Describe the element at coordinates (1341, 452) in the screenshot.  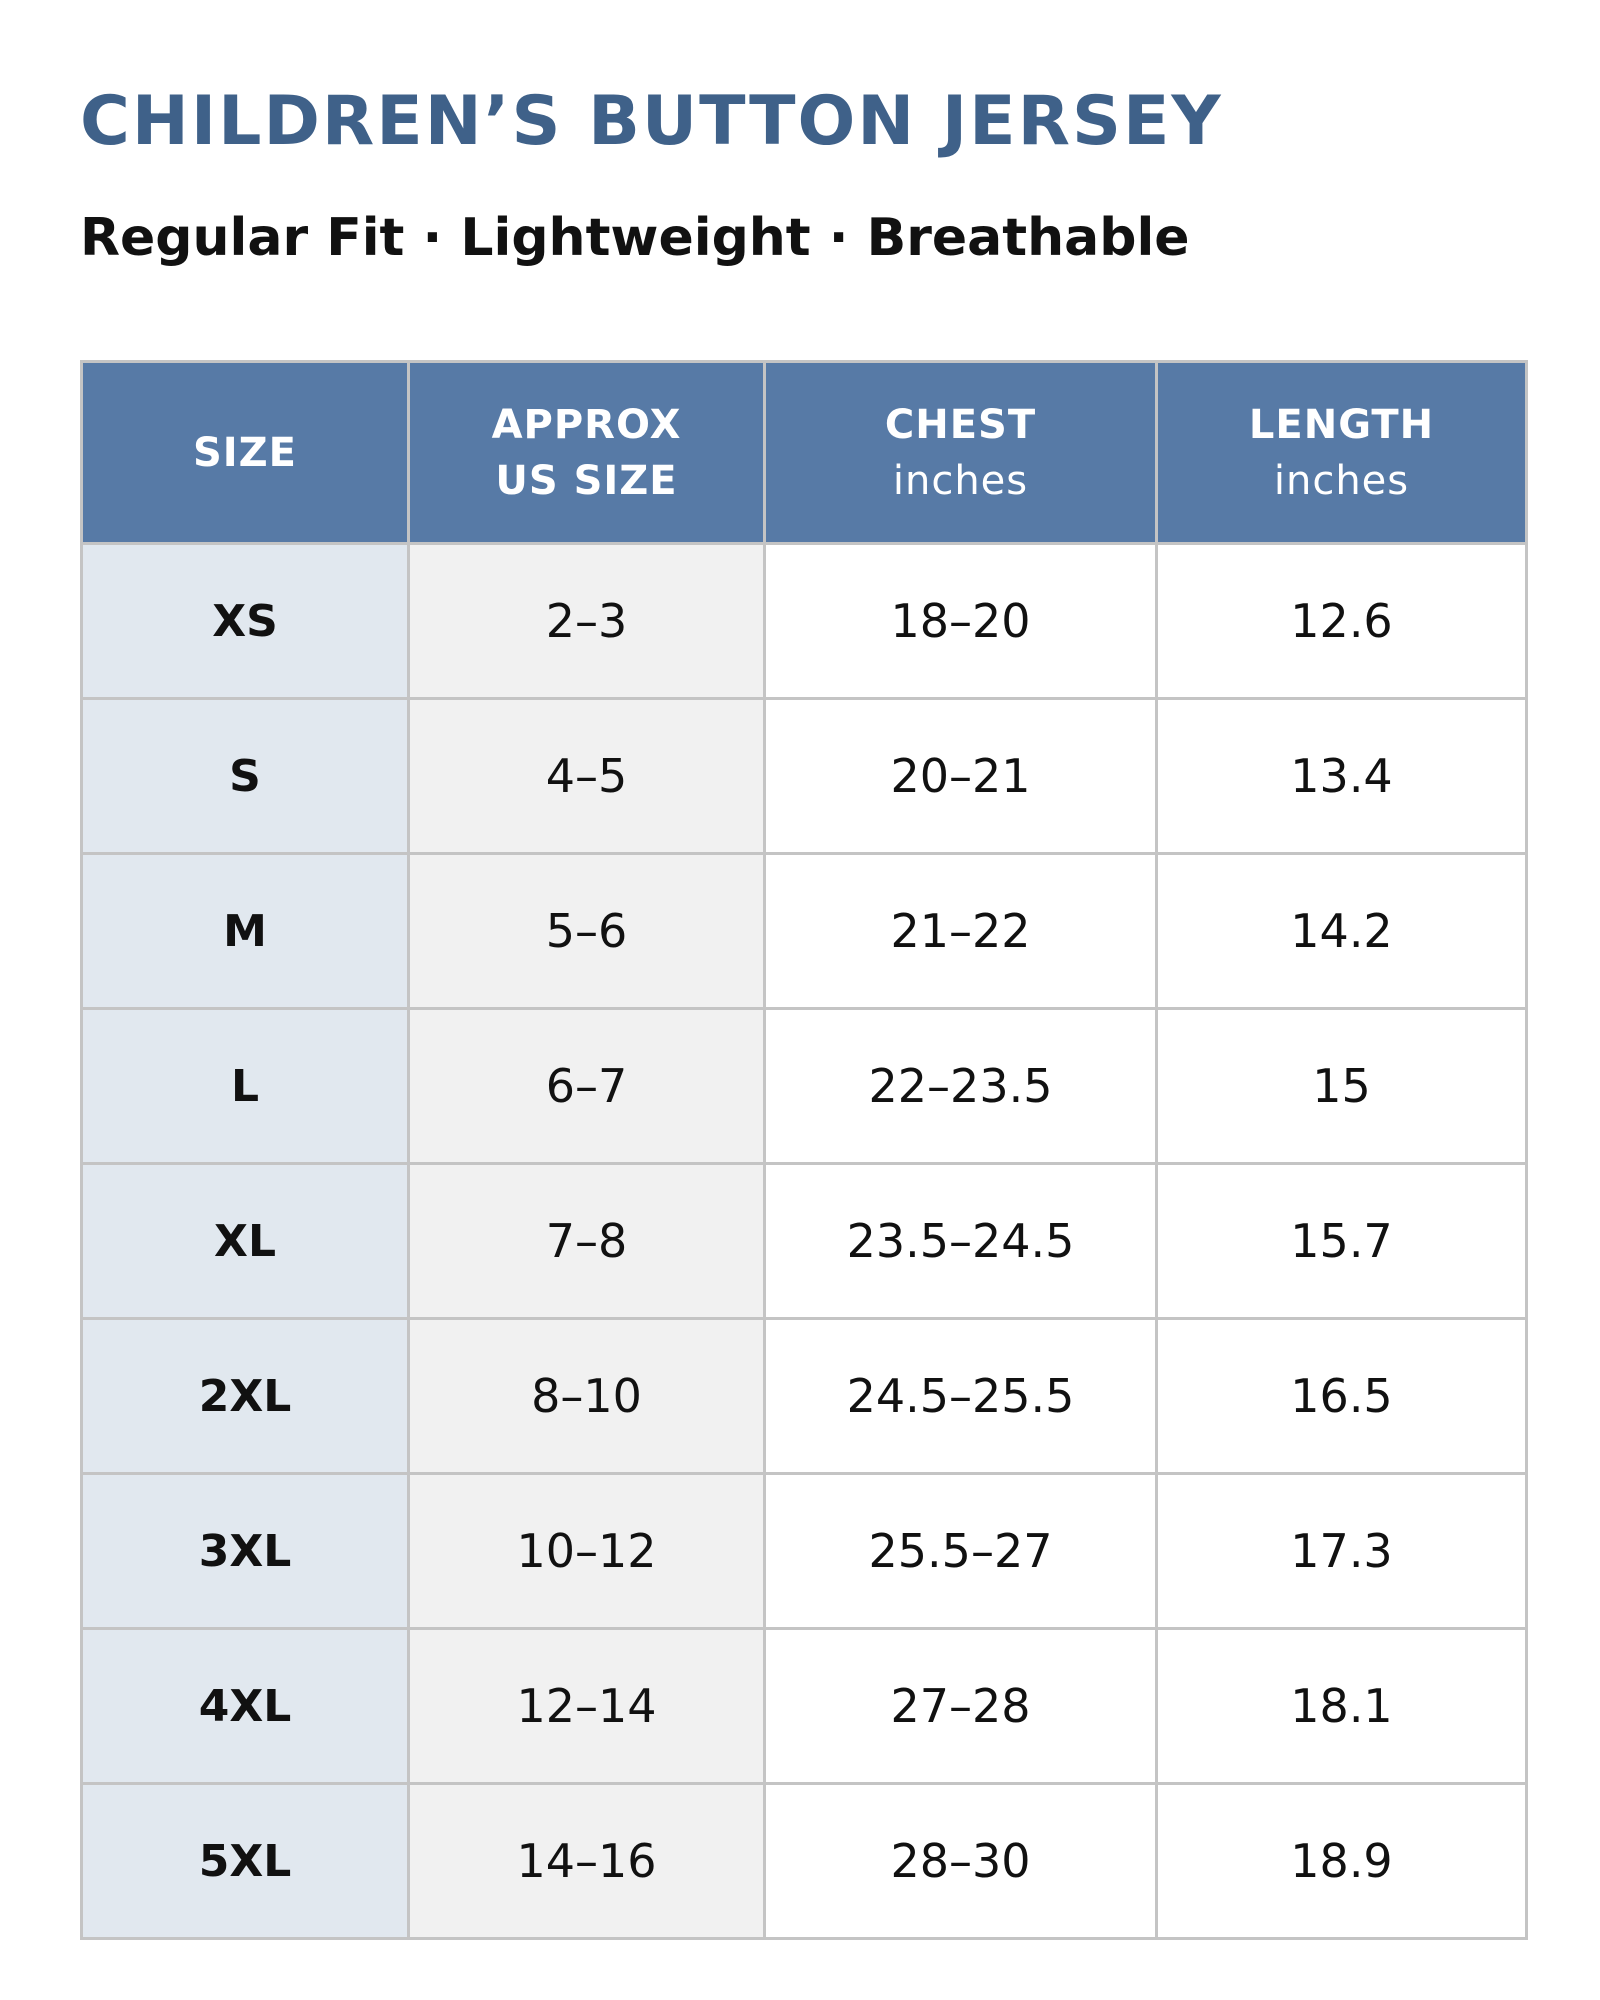
I see `header-length: LENGTH inches` at that location.